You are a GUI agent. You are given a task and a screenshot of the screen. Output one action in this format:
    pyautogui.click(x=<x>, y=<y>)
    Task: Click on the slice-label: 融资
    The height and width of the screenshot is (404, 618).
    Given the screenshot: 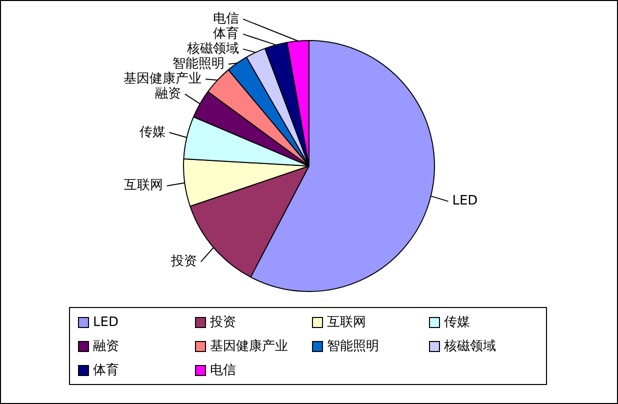 What is the action you would take?
    pyautogui.click(x=167, y=94)
    